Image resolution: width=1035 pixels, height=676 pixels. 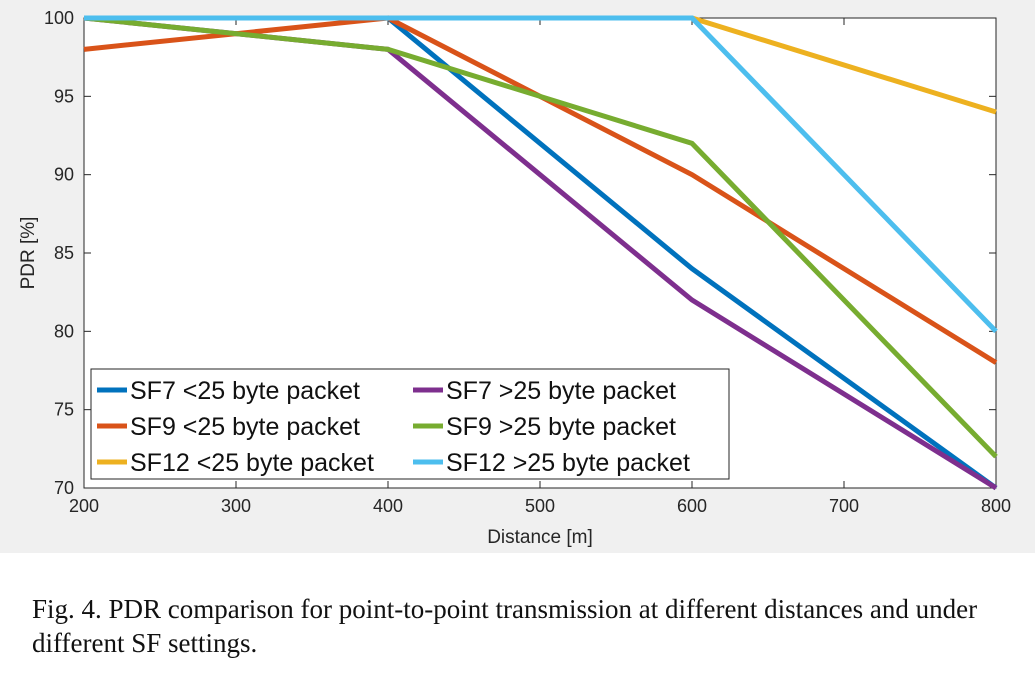 What do you see at coordinates (84, 506) in the screenshot?
I see `x-tick-label: 200` at bounding box center [84, 506].